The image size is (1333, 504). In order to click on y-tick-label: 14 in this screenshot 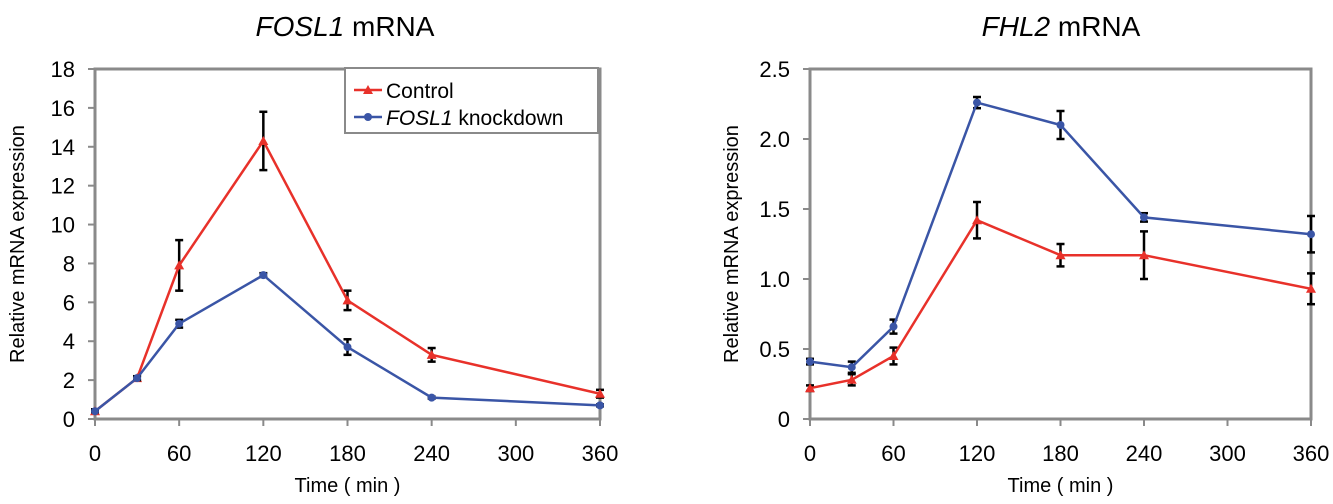, I will do `click(63, 147)`.